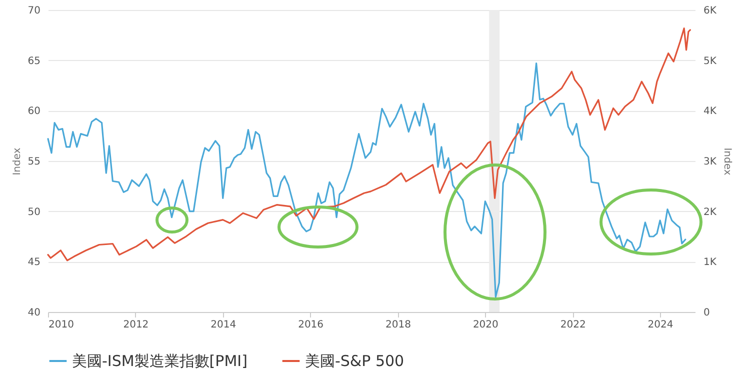 The height and width of the screenshot is (379, 740). Describe the element at coordinates (34, 11) in the screenshot. I see `y-tick-label: 70` at that location.